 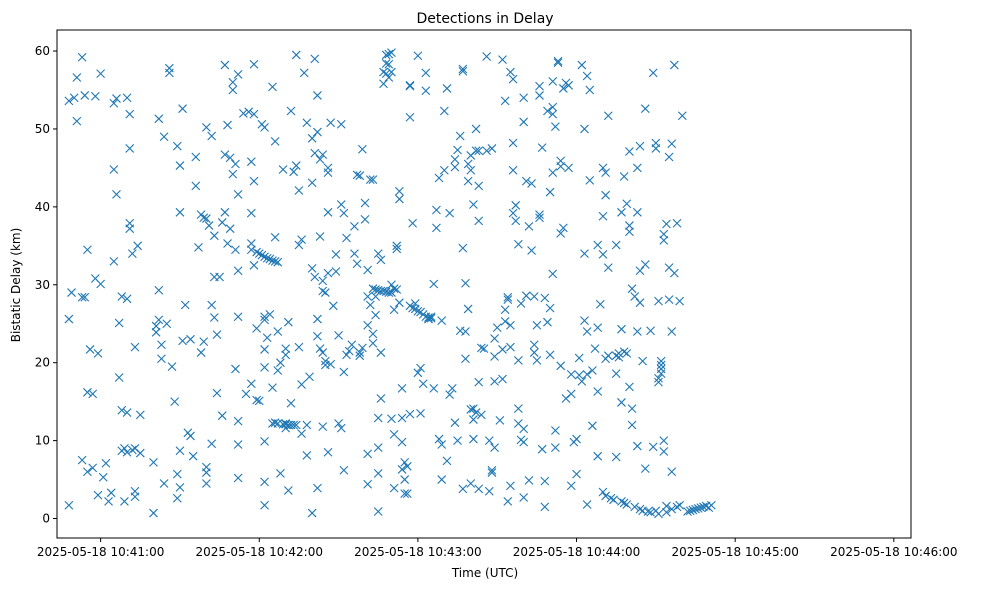 I want to click on x-tick-label: 2025-05-18 10:42:00, so click(x=259, y=552).